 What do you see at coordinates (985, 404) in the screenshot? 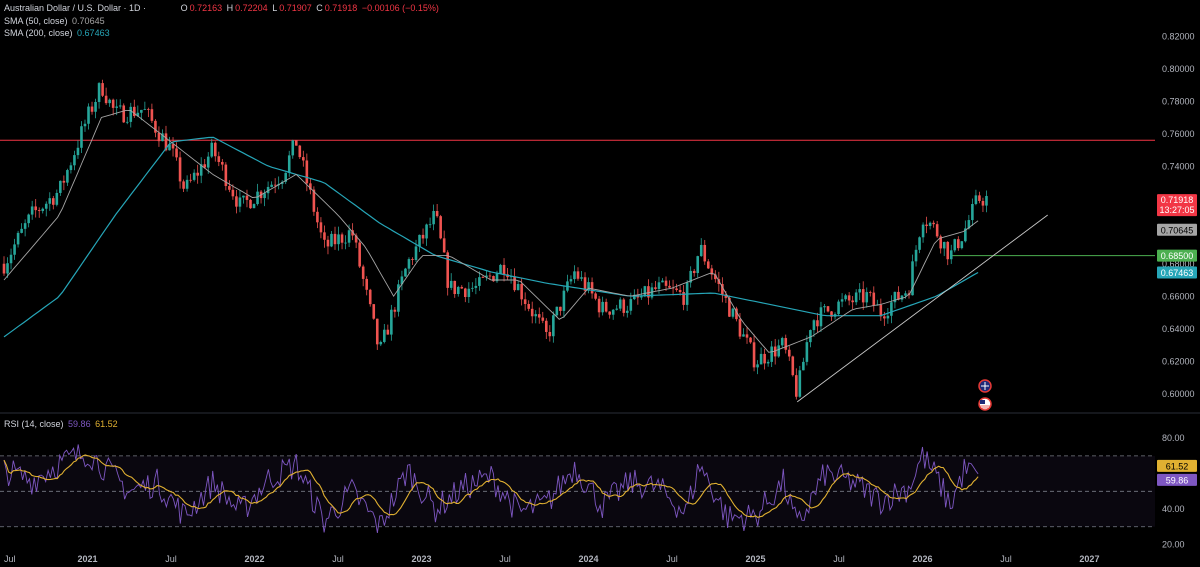
I see `us-flag-event-icon` at bounding box center [985, 404].